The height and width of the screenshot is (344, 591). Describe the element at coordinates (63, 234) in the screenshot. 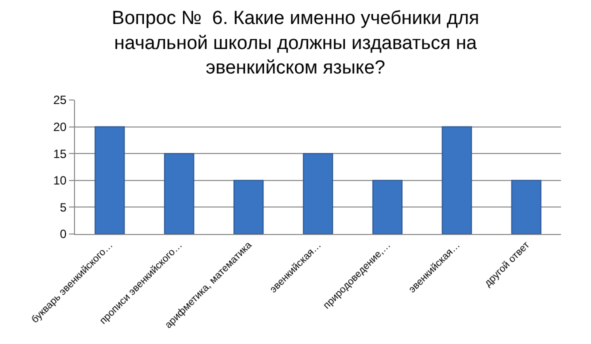

I see `y-tick-label: 0` at that location.